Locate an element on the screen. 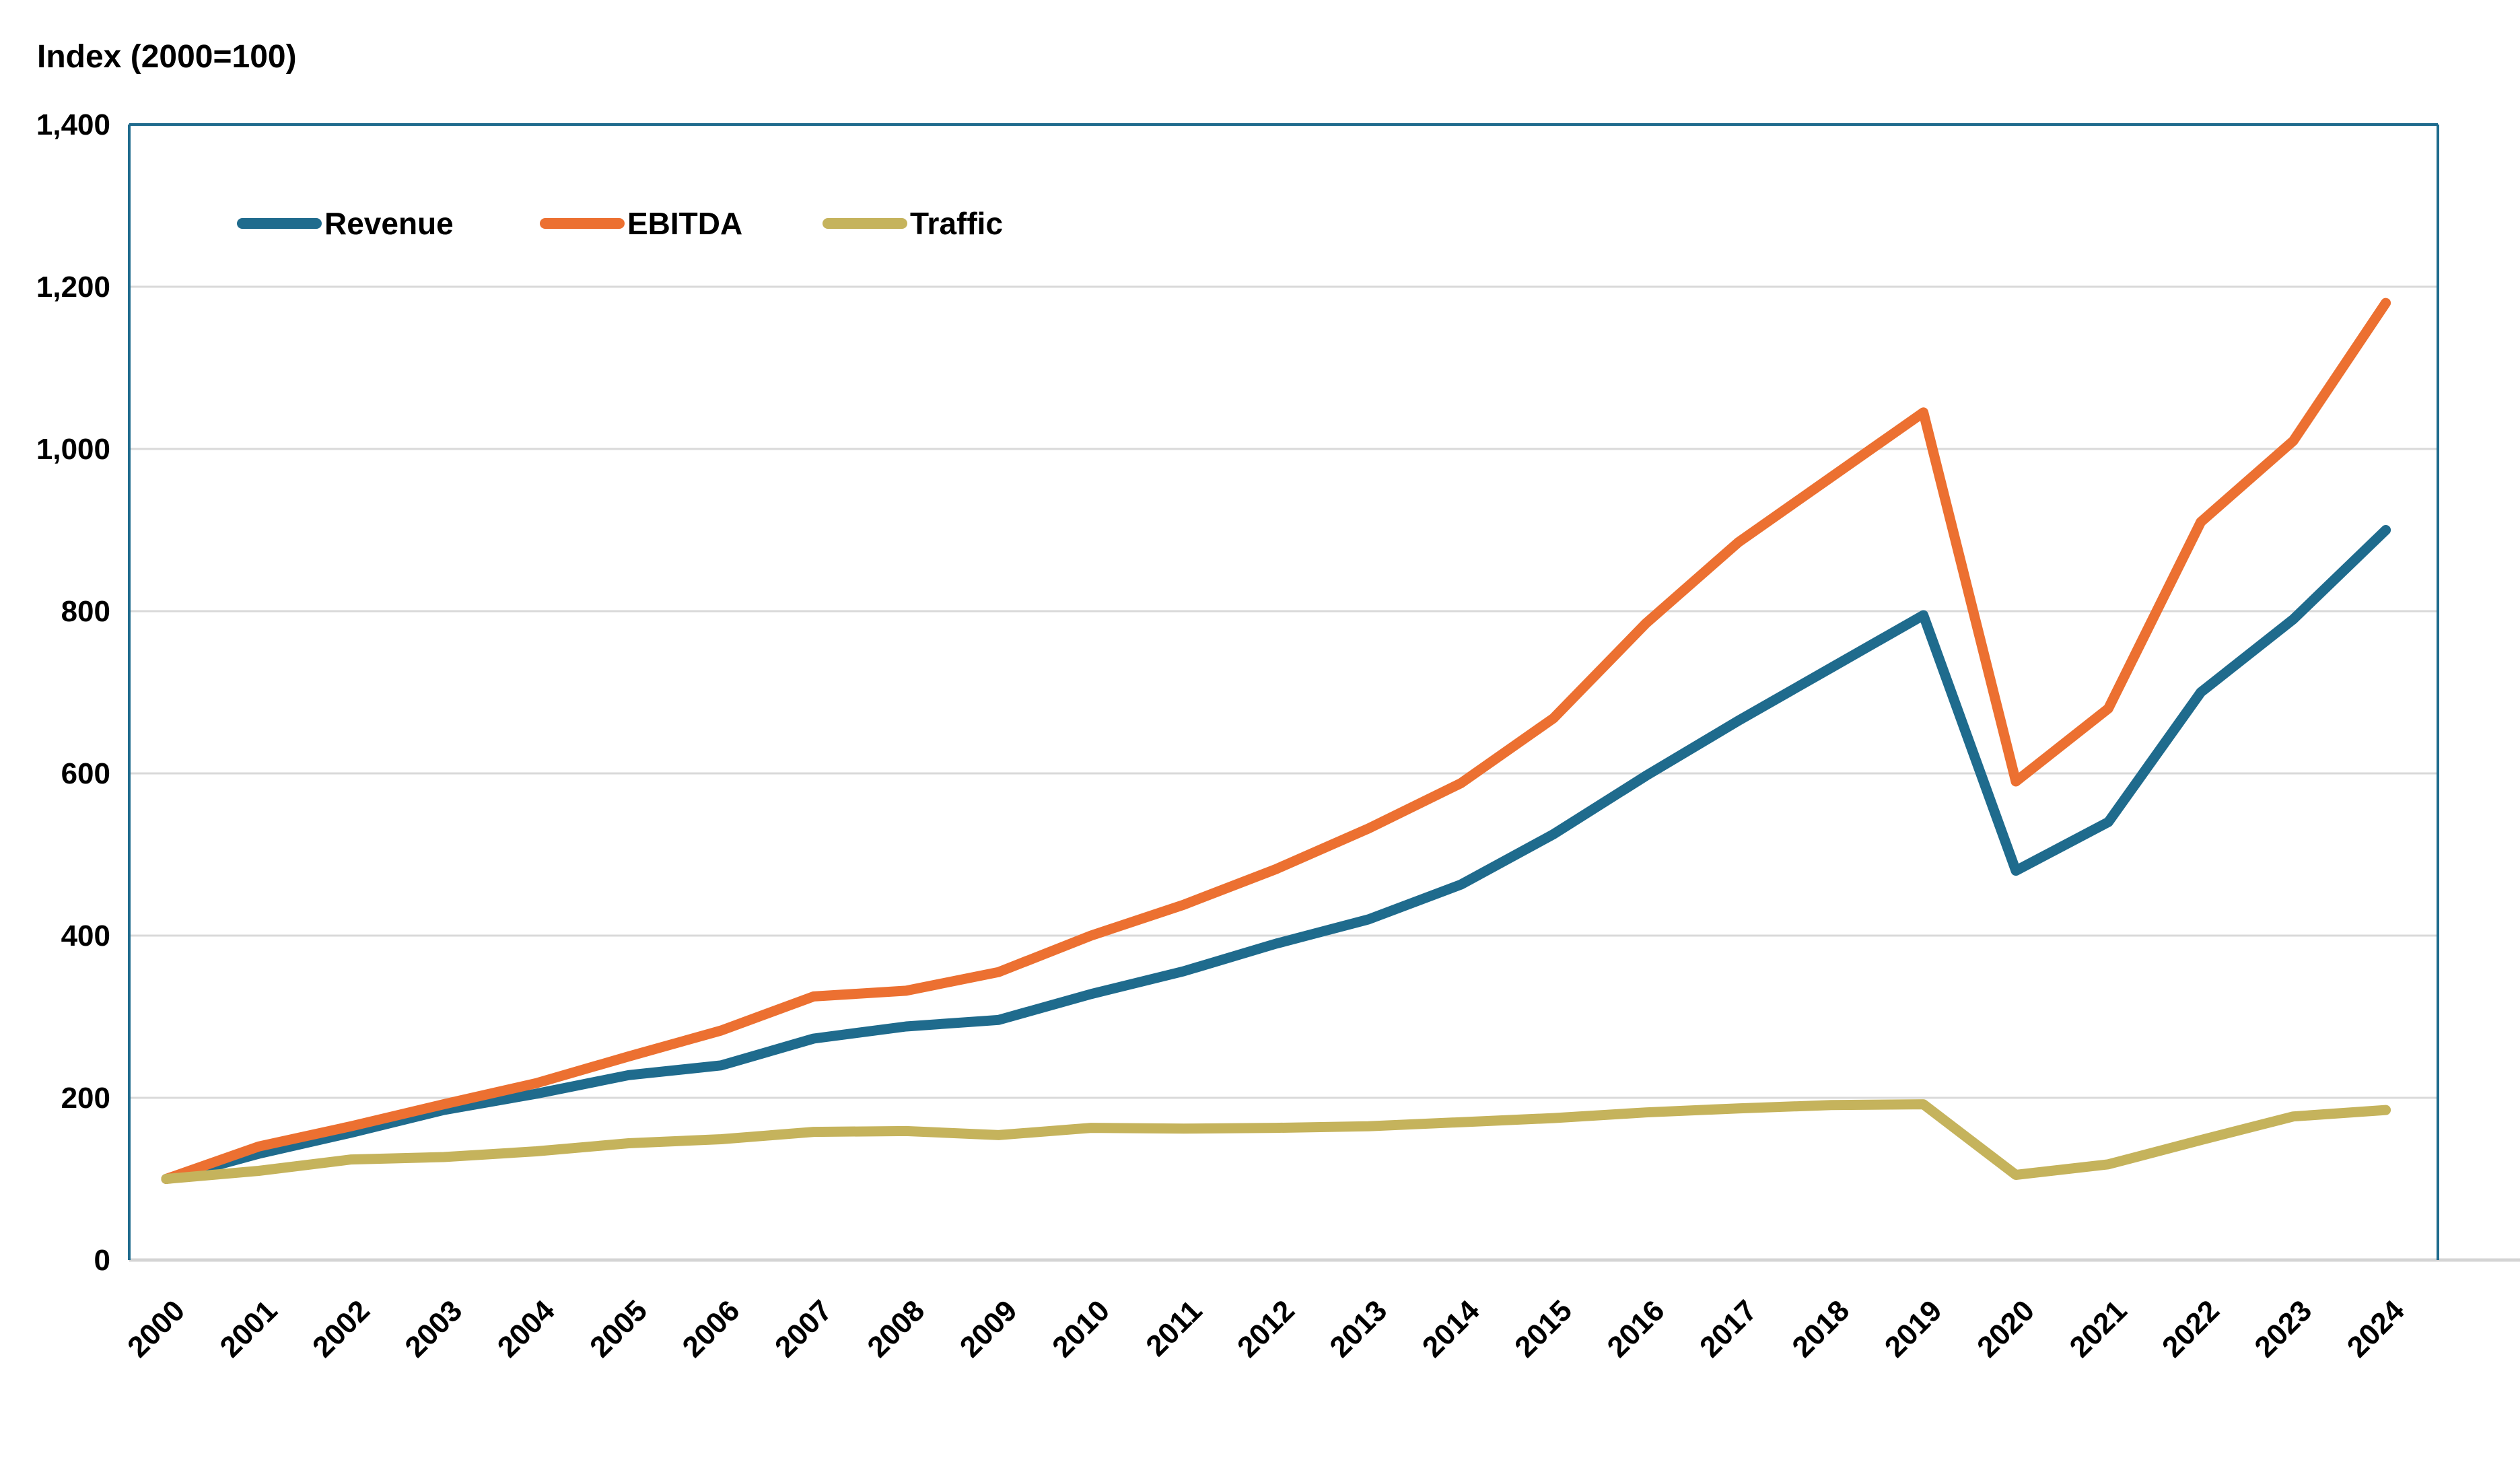 Image resolution: width=2520 pixels, height=1466 pixels. legend-item-revenue: Revenue is located at coordinates (345, 223).